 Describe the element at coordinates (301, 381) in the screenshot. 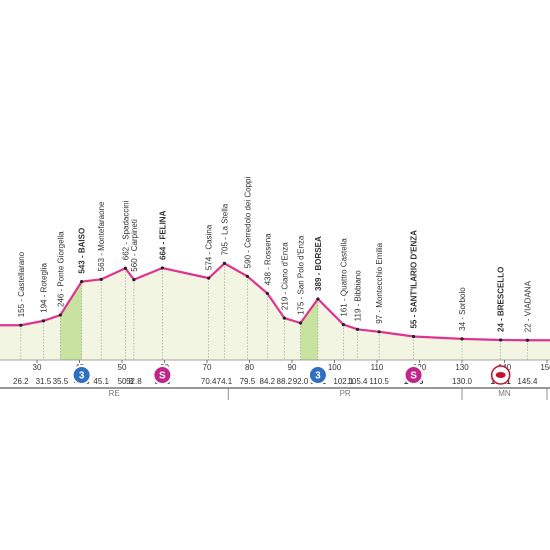

I see `distance-label: 92.0` at that location.